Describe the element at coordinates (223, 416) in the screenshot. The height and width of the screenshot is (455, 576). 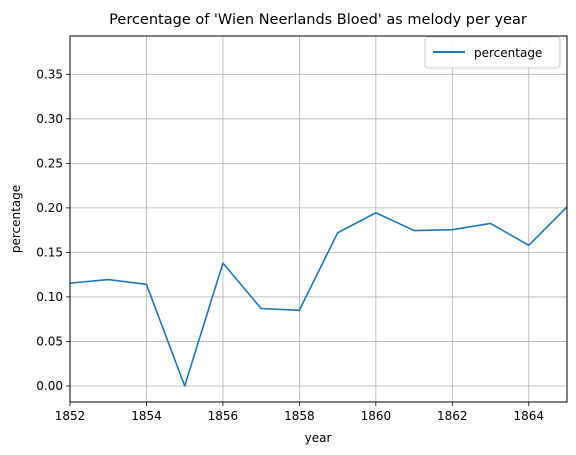
I see `x-tick-label: 1856` at that location.